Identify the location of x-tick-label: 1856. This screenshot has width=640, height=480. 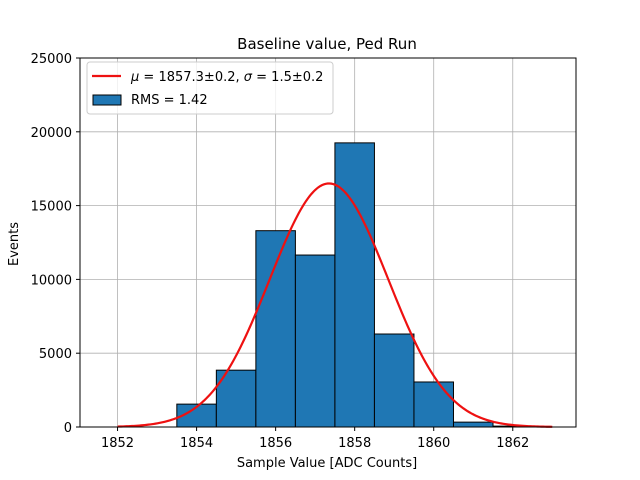
(275, 443).